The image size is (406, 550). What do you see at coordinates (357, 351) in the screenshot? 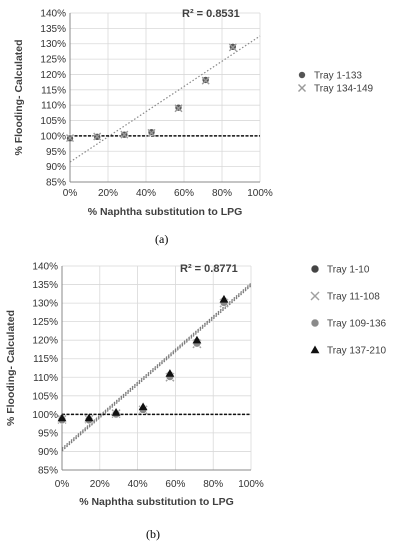
I see `legend-label: Tray 137-210` at bounding box center [357, 351].